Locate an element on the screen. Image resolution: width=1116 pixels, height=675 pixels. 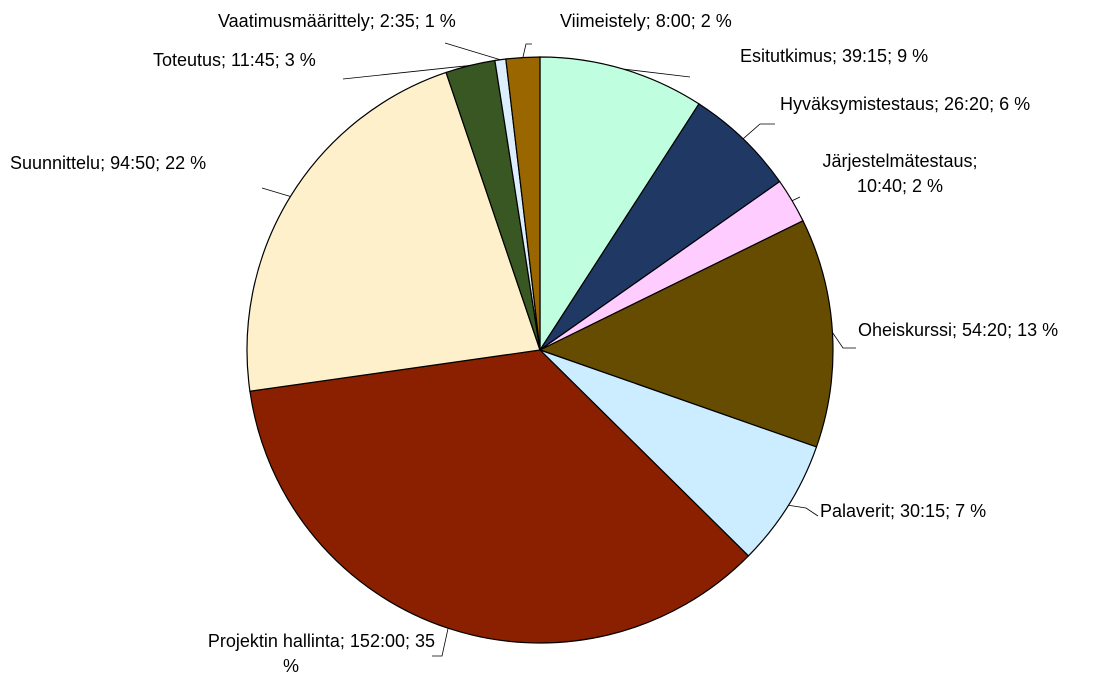
slice-label: Projektin hallinta; 152:00; 35 is located at coordinates (321, 641).